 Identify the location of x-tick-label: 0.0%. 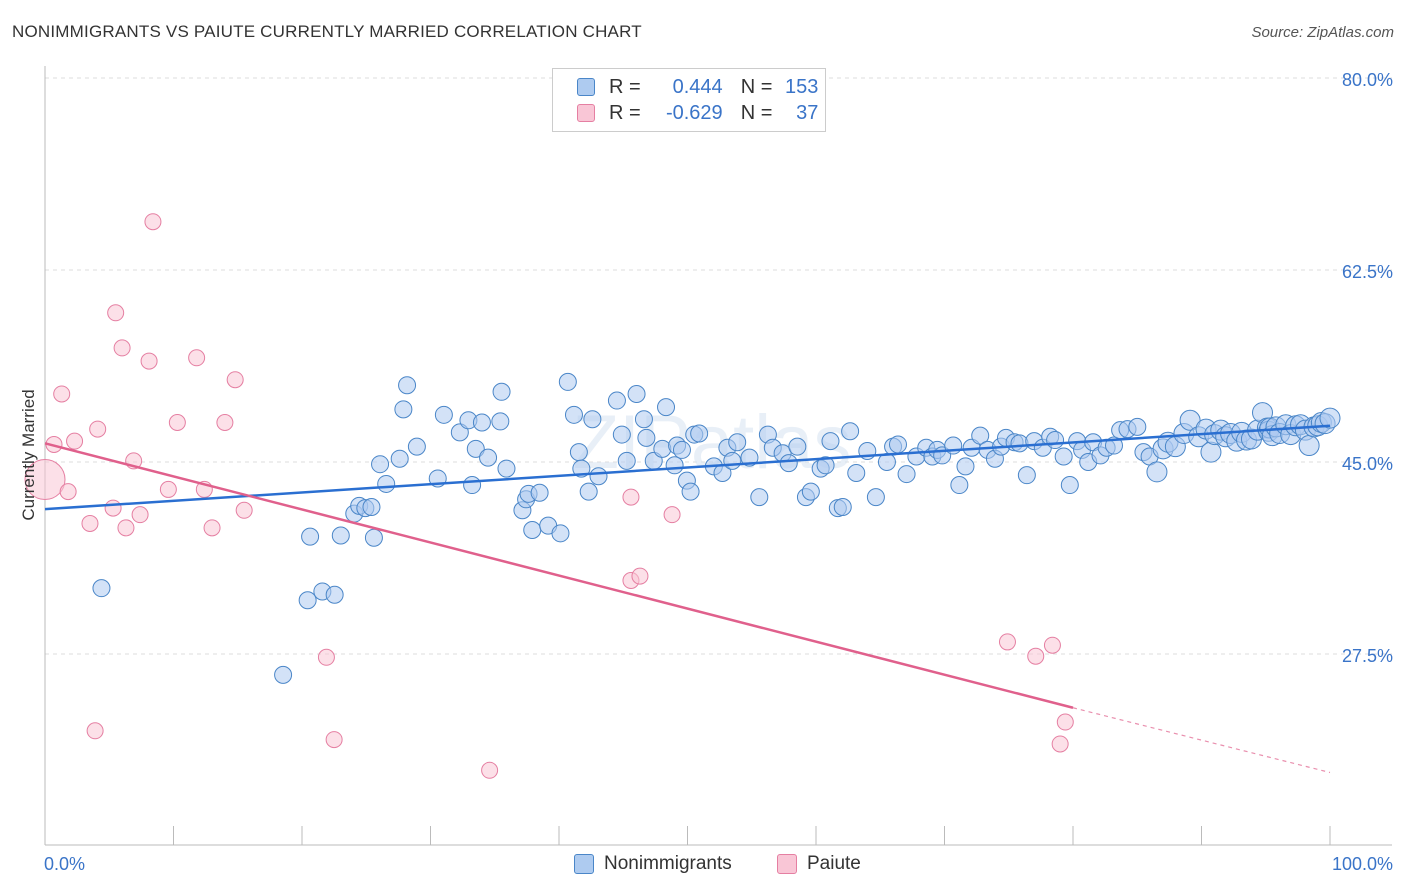
(64, 864).